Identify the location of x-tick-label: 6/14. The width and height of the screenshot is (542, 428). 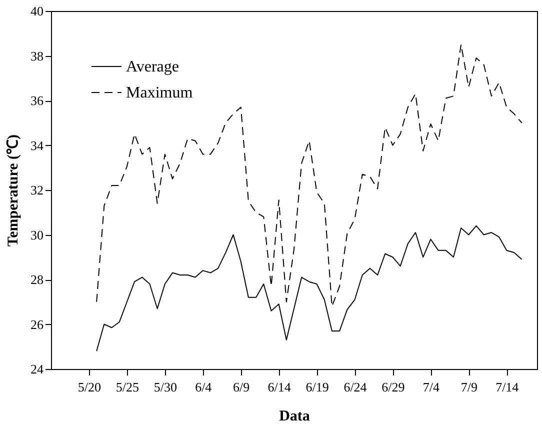
(280, 387).